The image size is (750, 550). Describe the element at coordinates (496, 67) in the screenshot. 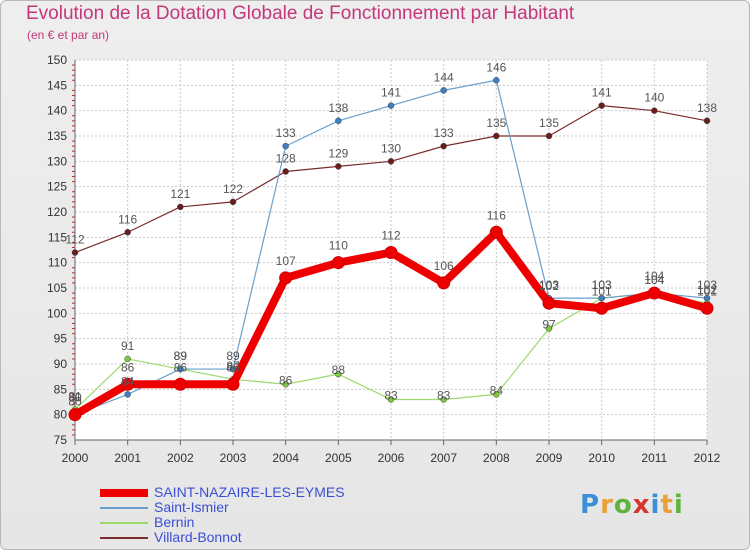

I see `data-label: 146` at that location.